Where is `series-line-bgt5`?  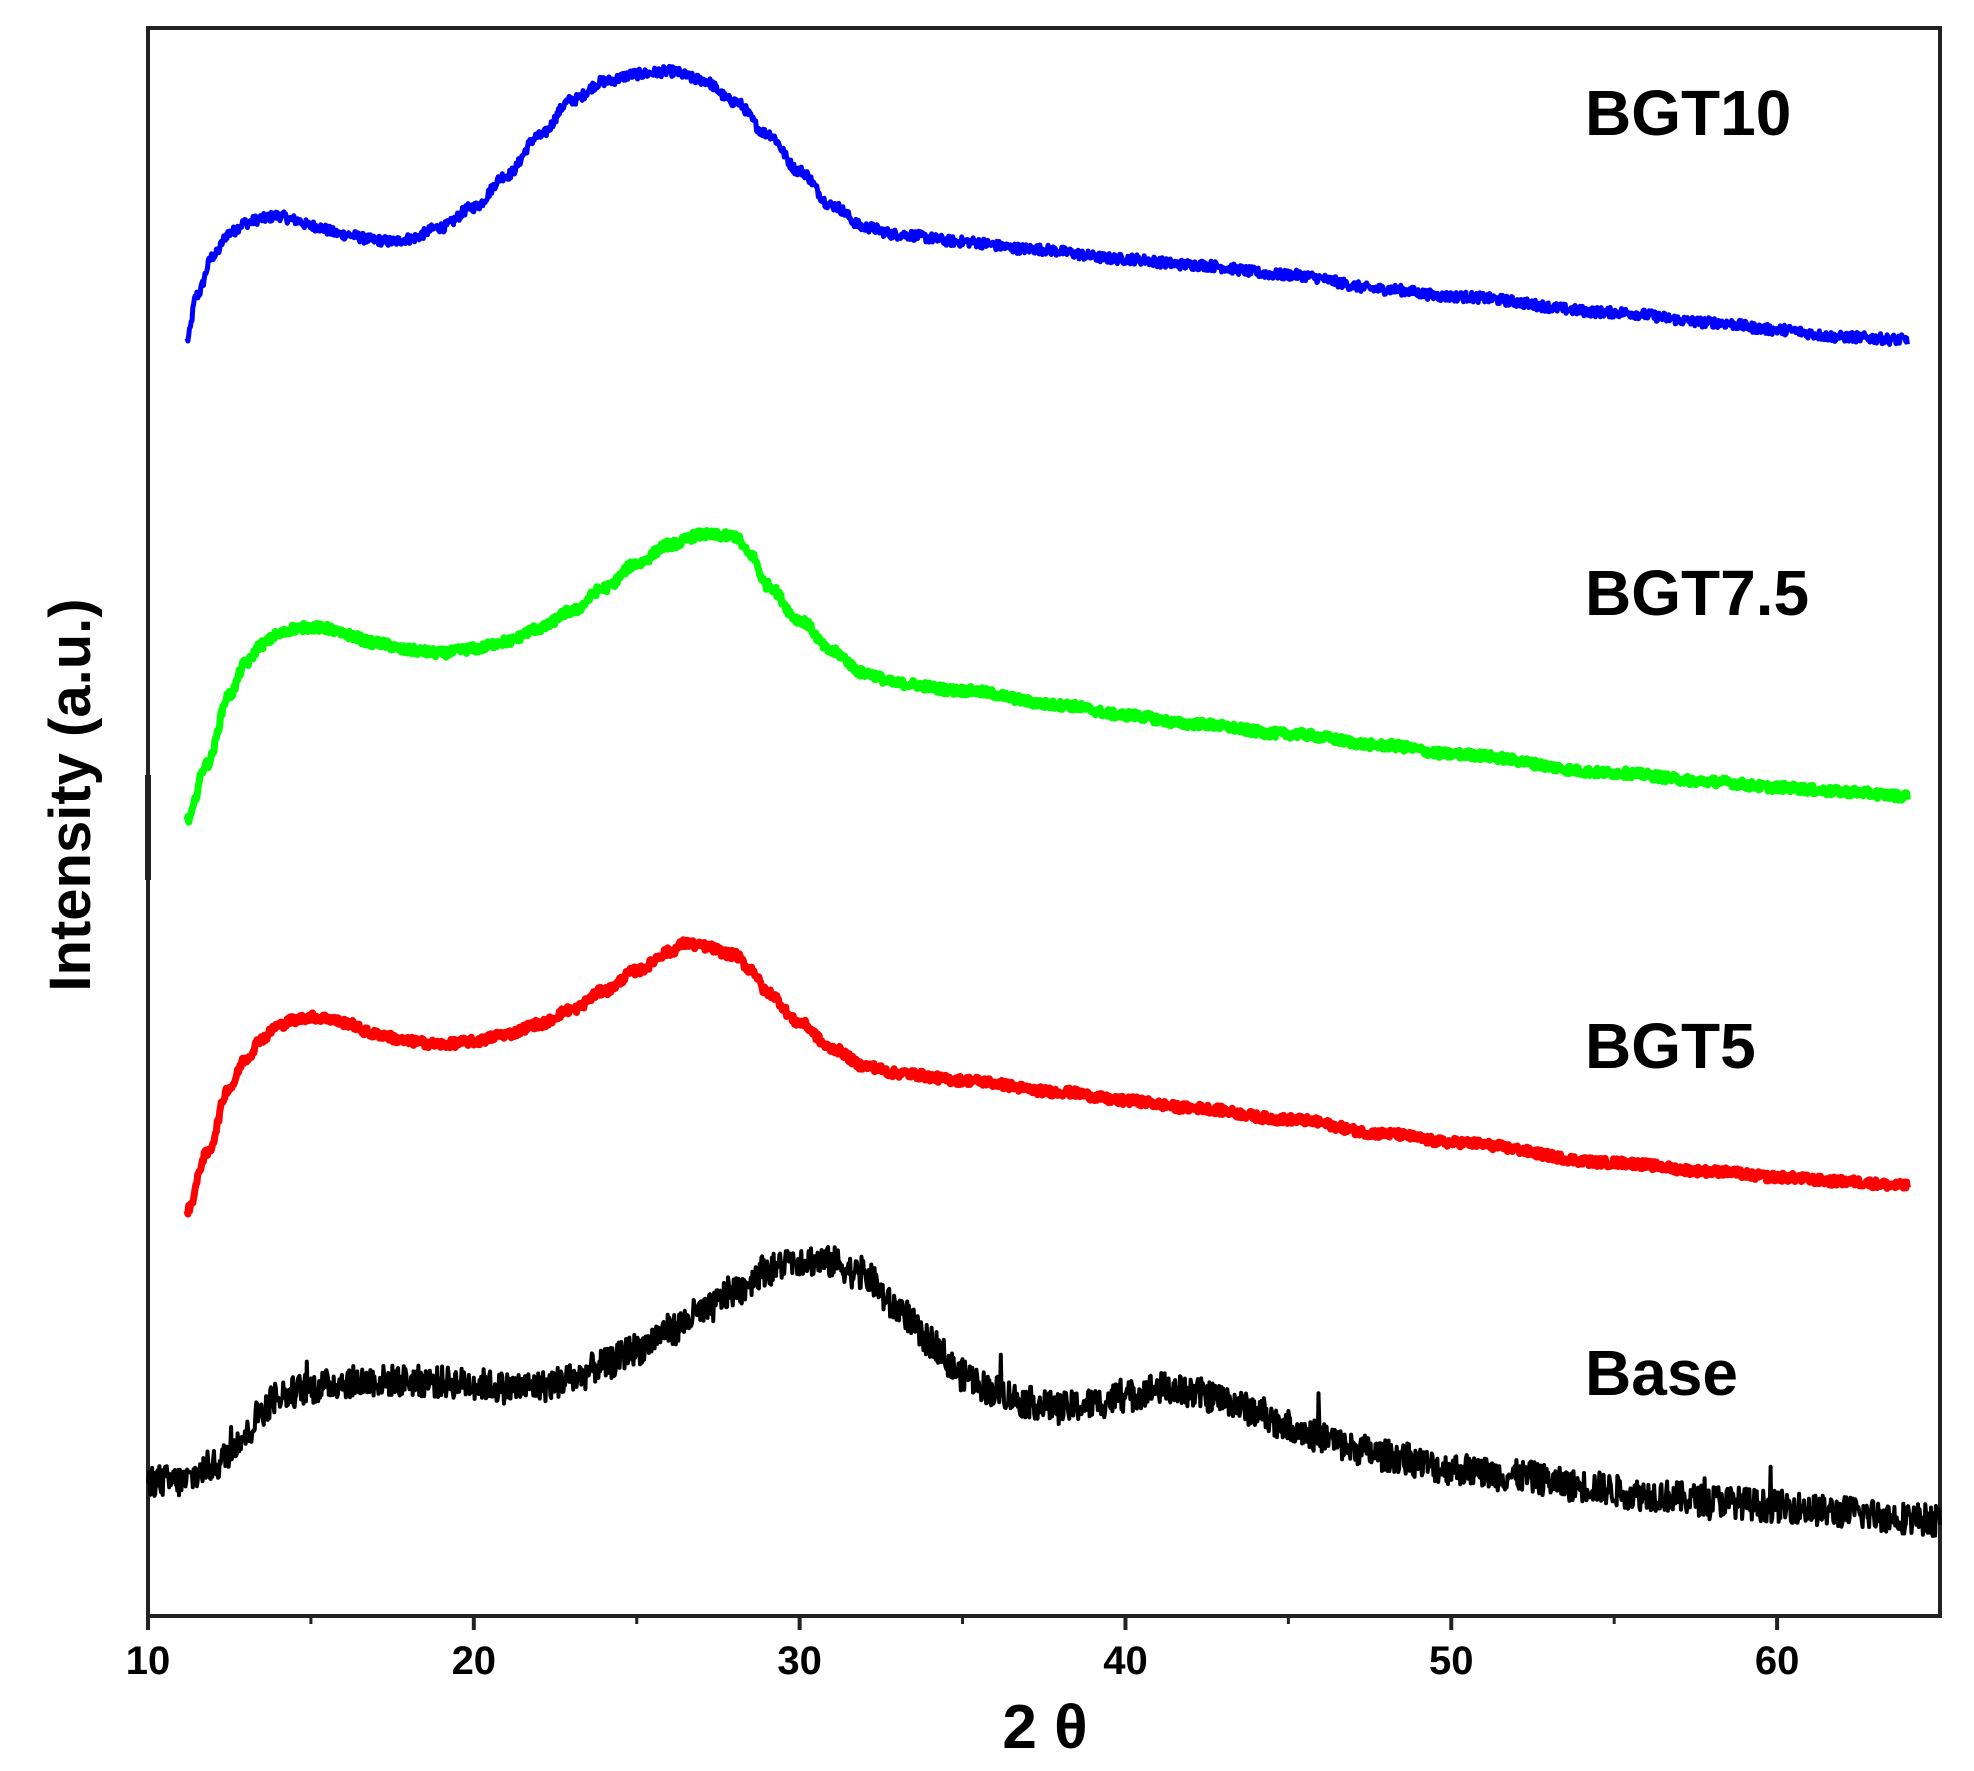
series-line-bgt5 is located at coordinates (1047, 1077).